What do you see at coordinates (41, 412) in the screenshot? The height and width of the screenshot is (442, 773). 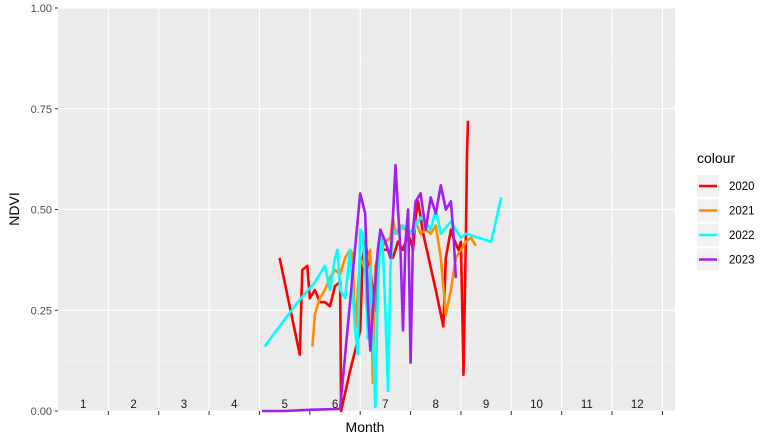 I see `y-tick-label: 0.00` at bounding box center [41, 412].